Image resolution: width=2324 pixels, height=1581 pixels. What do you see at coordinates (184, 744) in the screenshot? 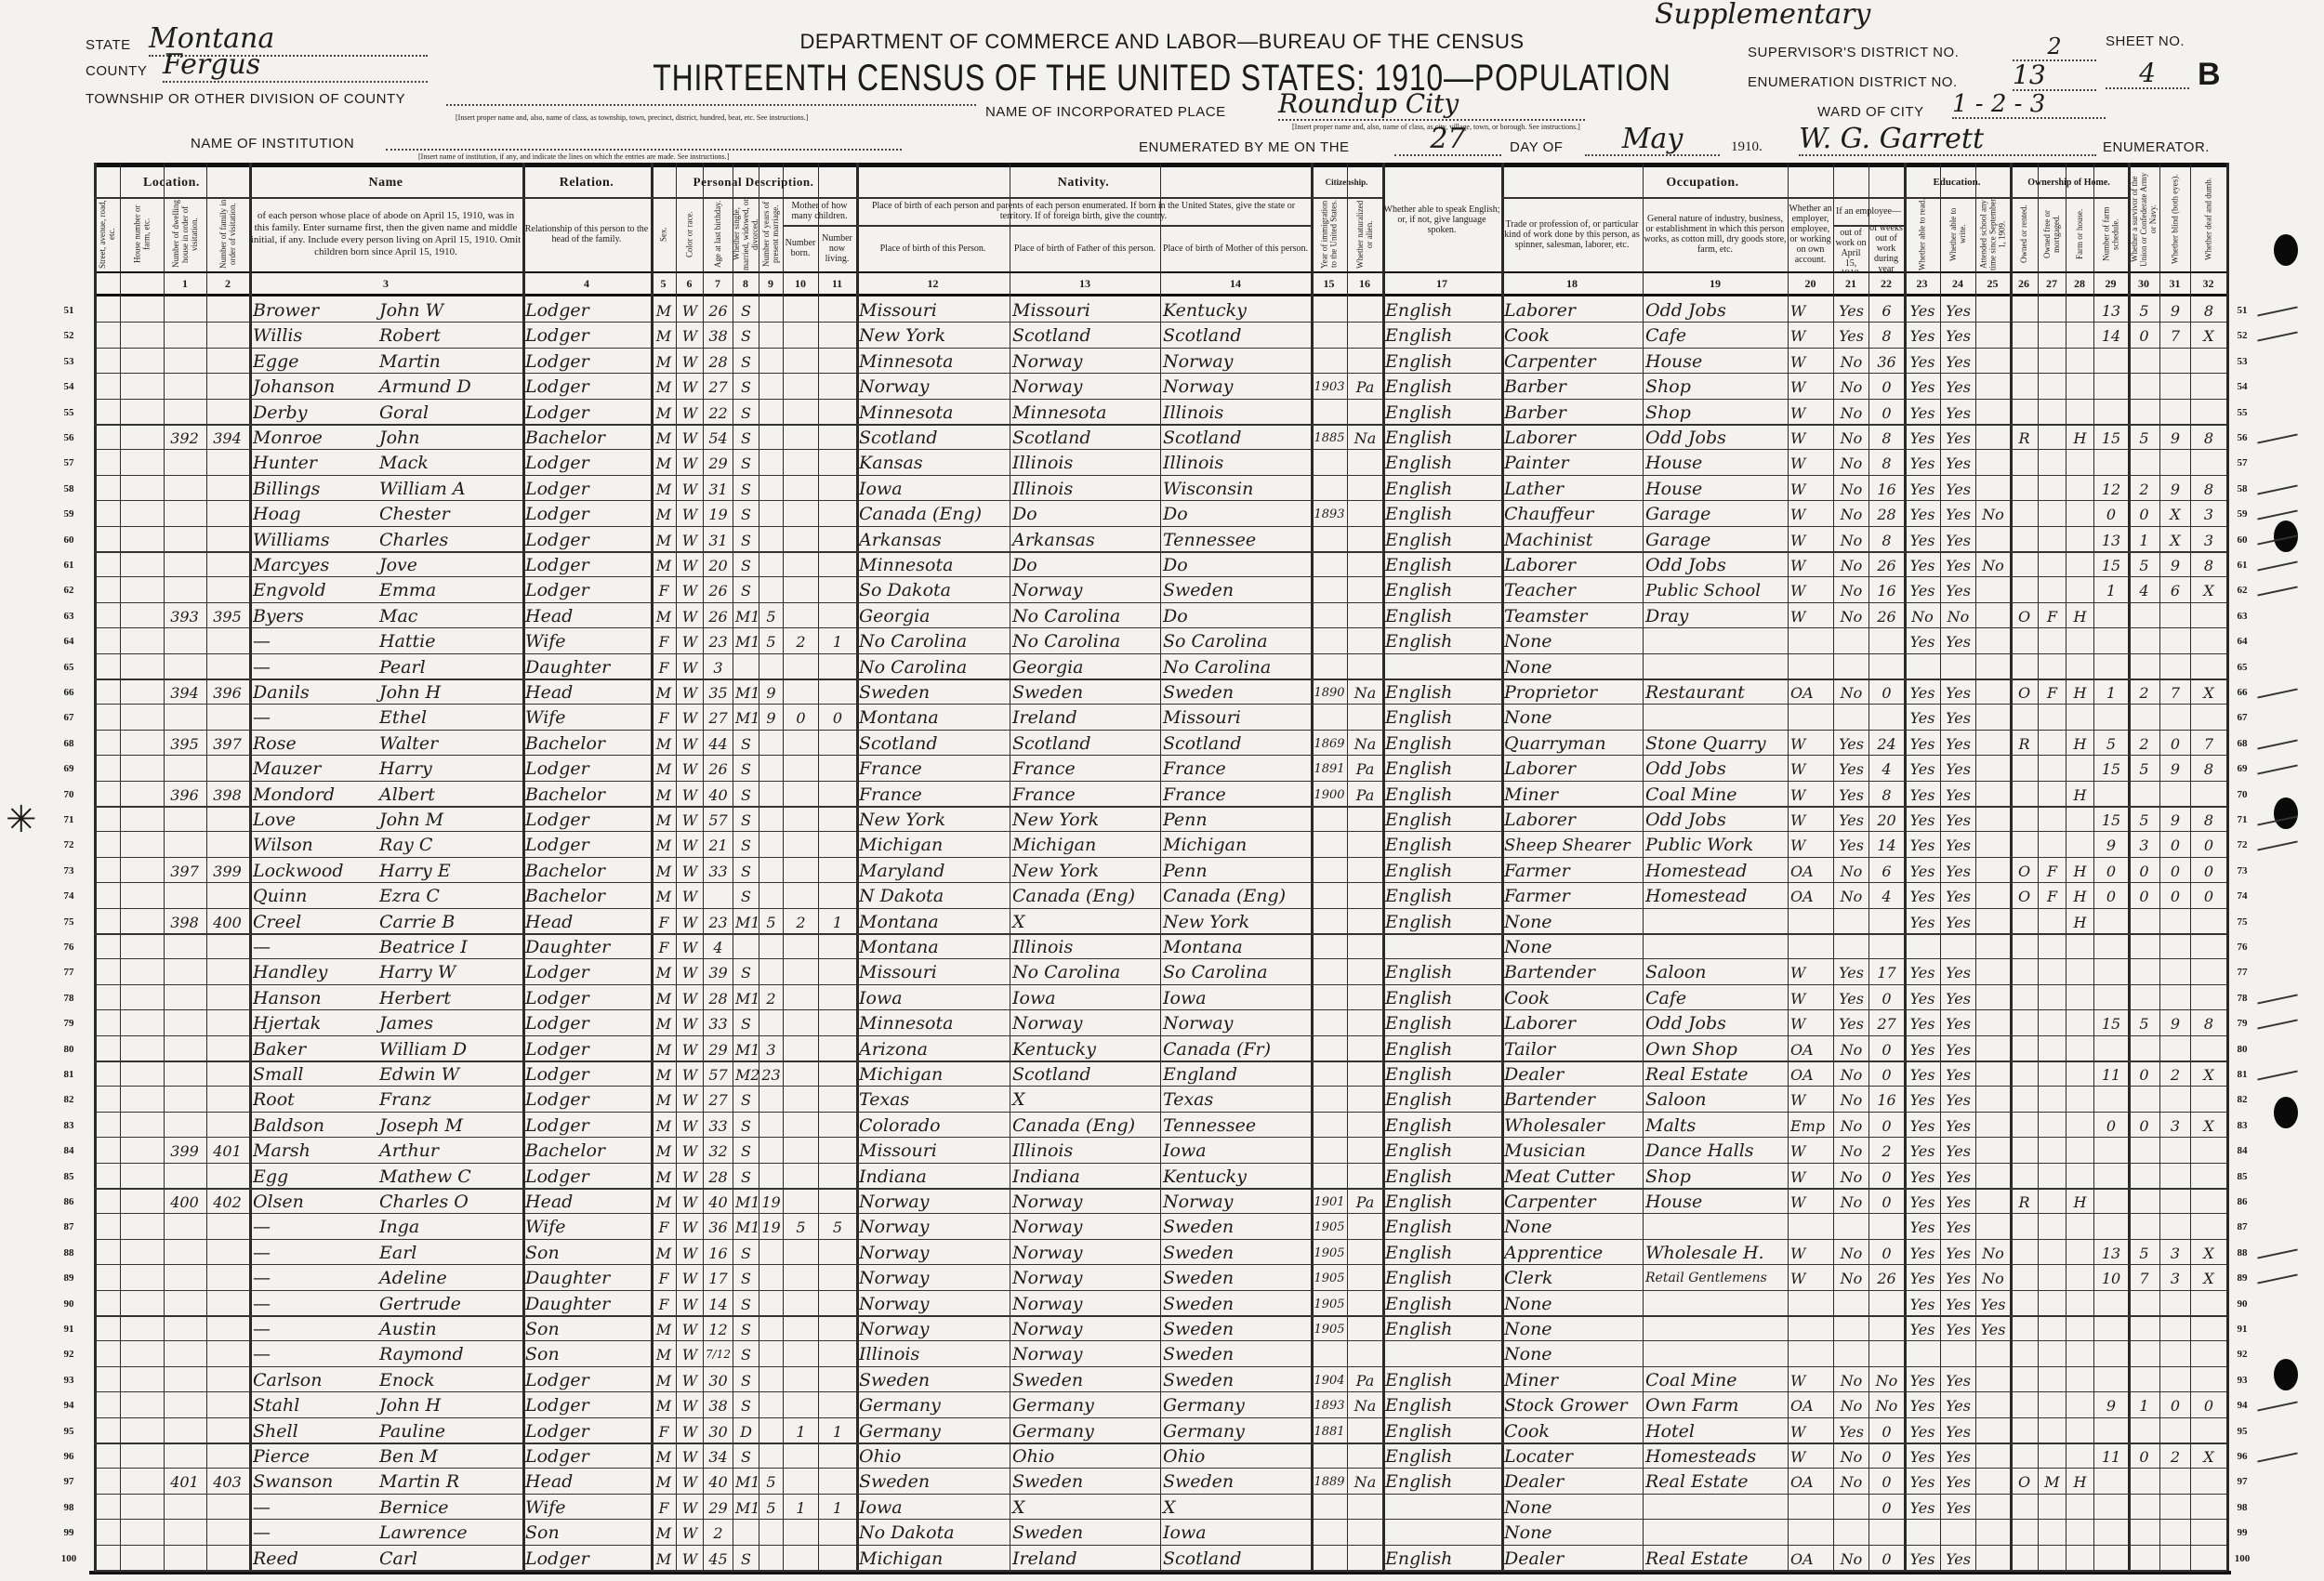
I see `cell-dwelling-number: 395` at bounding box center [184, 744].